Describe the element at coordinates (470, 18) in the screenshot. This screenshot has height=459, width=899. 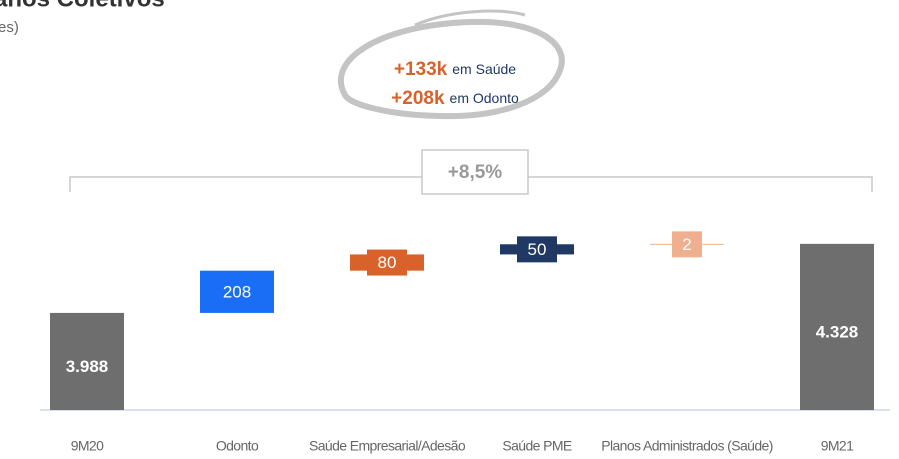
I see `highlight-swoosh-tail` at that location.